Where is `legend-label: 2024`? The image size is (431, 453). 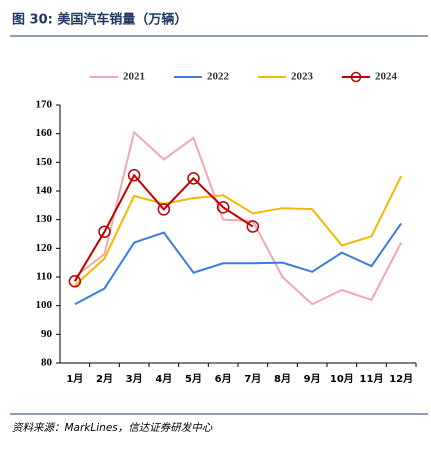
legend-label: 2024 is located at coordinates (386, 77).